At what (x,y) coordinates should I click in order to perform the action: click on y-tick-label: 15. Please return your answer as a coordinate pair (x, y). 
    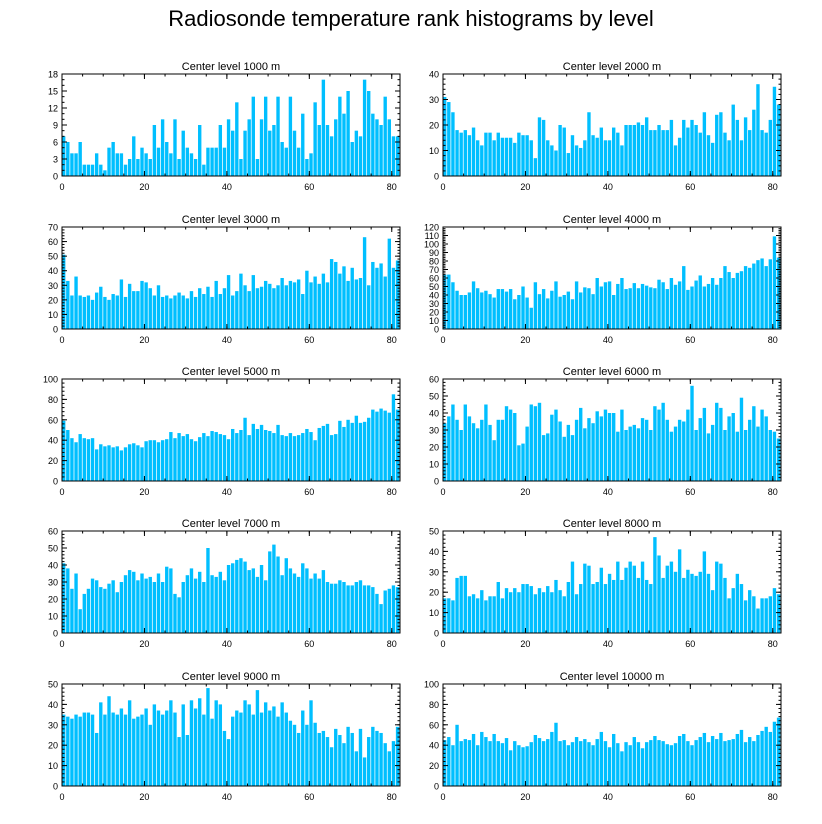
    Looking at the image, I should click on (53, 92).